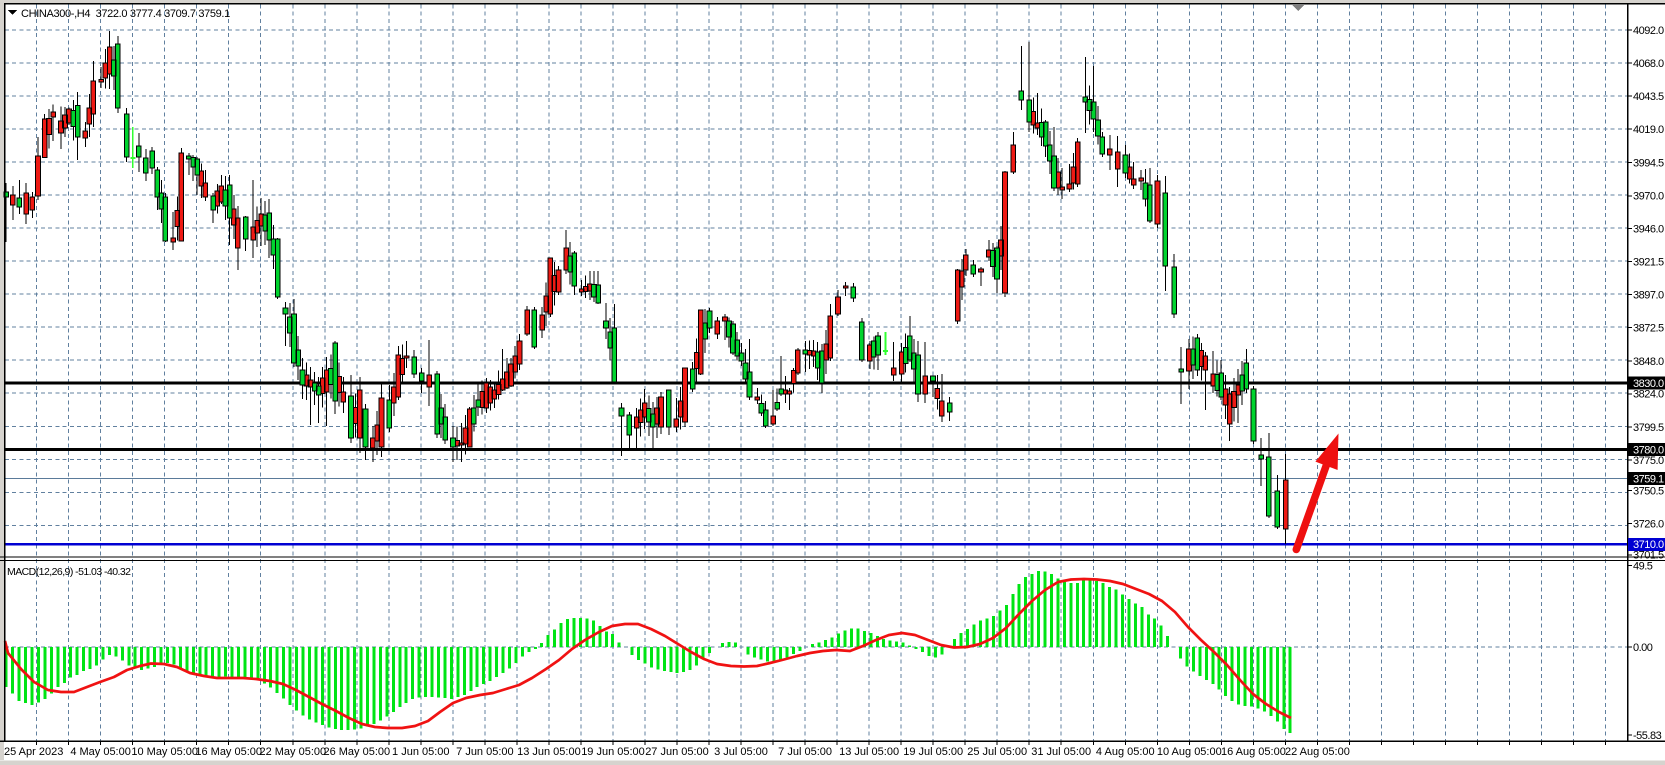 The width and height of the screenshot is (1665, 765). What do you see at coordinates (549, 752) in the screenshot?
I see `svg-text: 13 Jun 05:00` at bounding box center [549, 752].